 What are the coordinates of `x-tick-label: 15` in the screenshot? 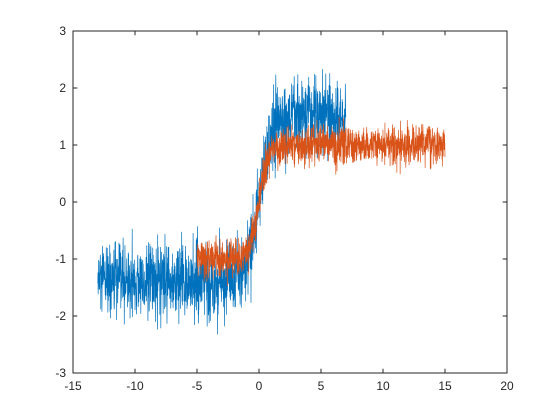 It's located at (445, 386).